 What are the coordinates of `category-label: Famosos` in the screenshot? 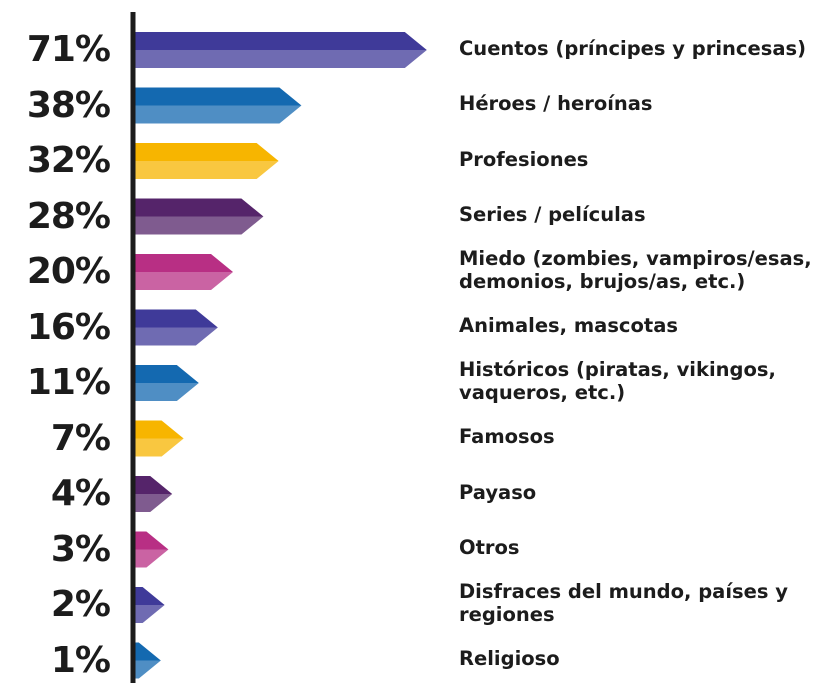 It's located at (507, 436).